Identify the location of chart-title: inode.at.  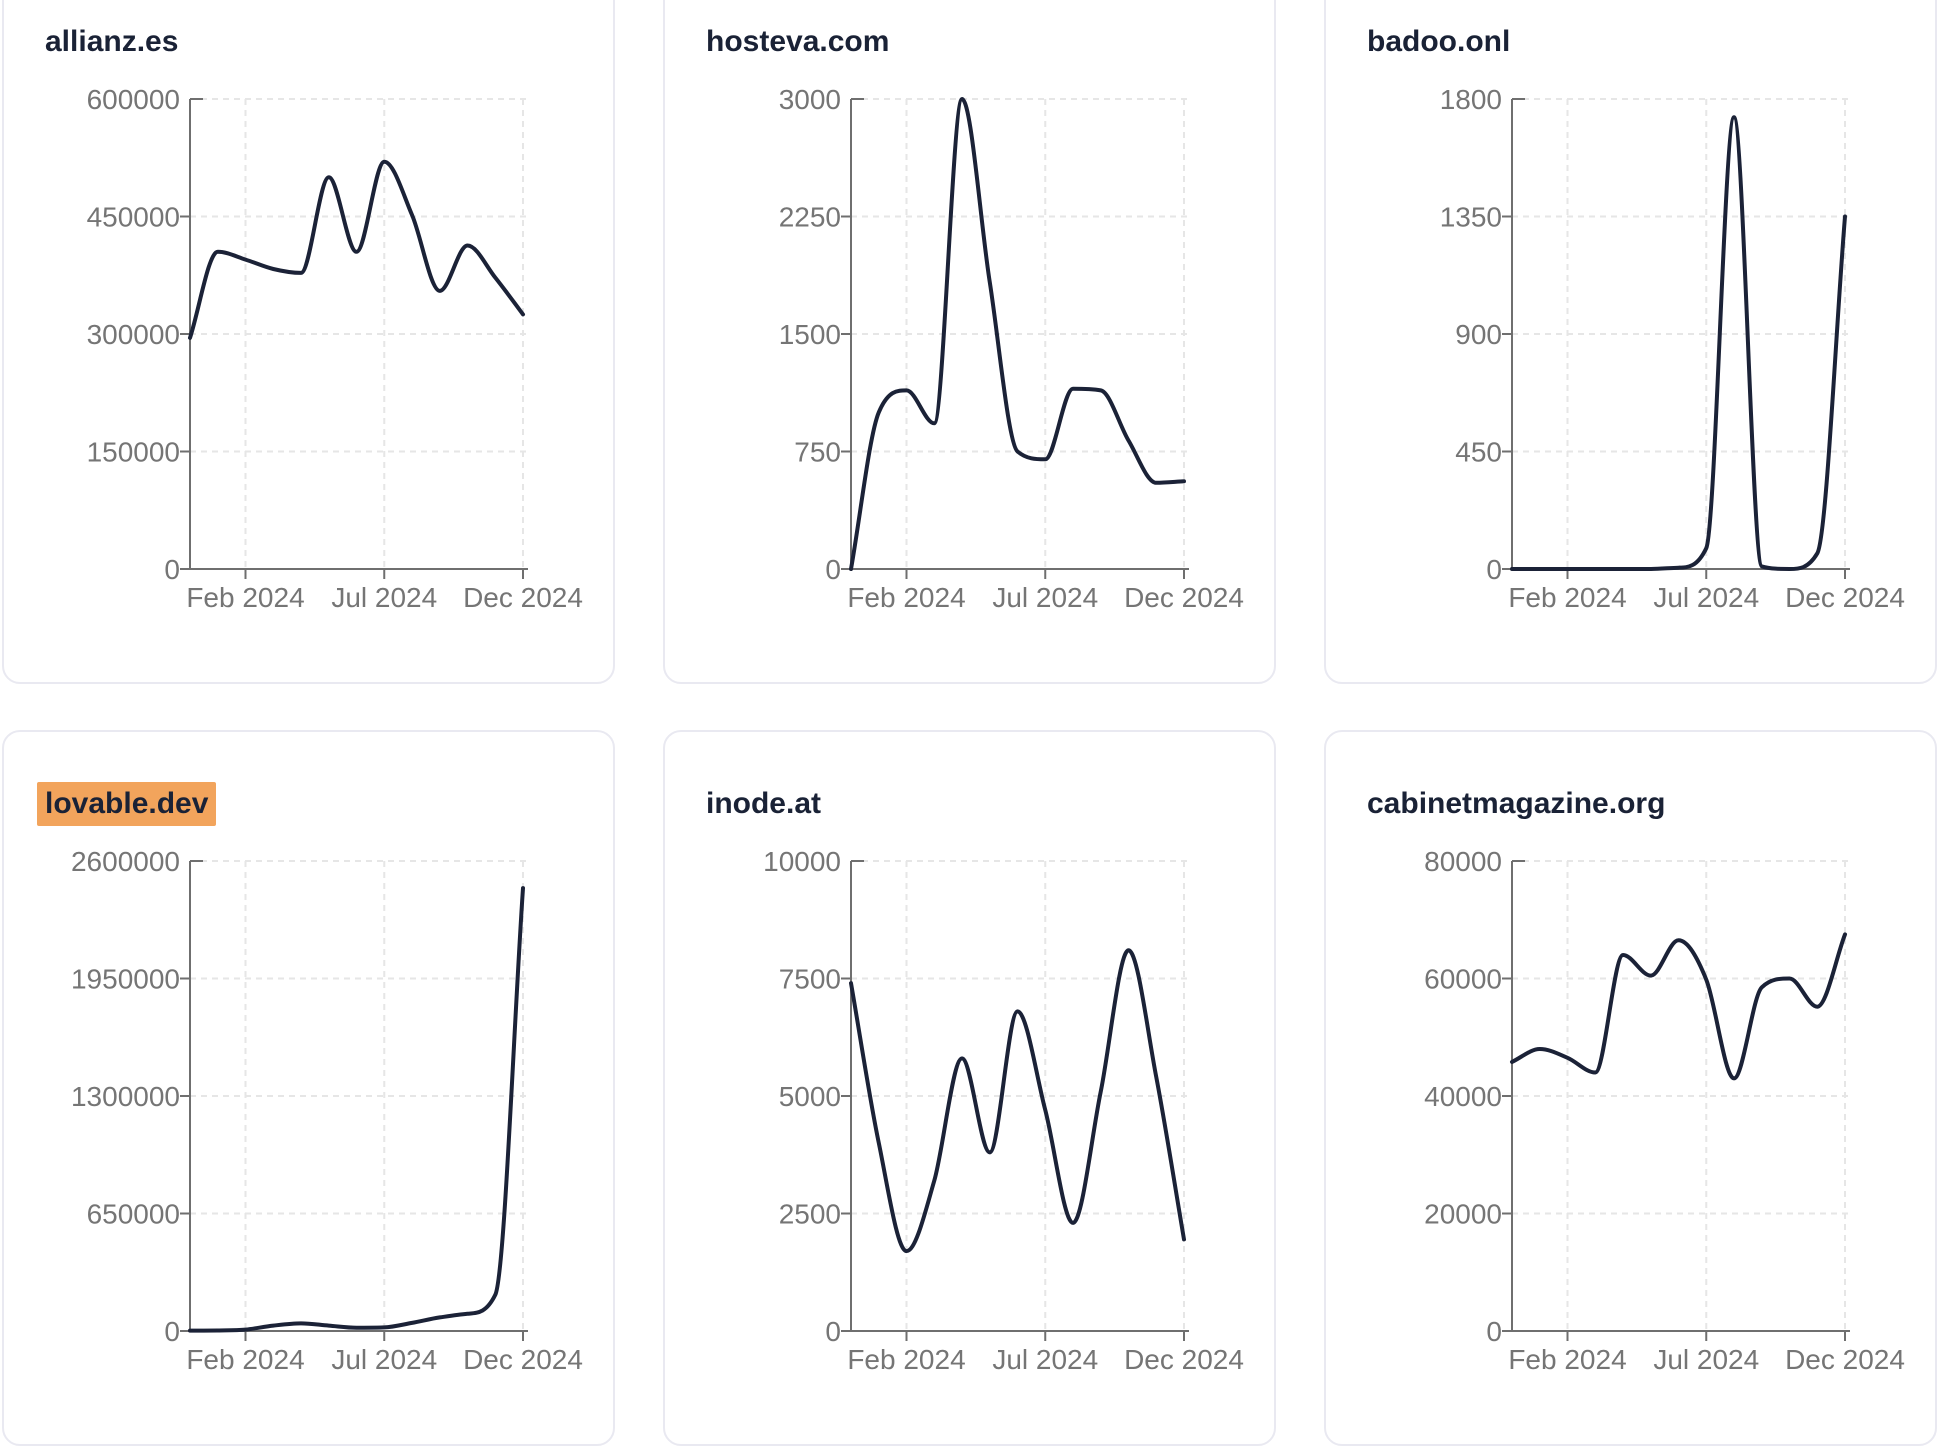
(764, 803).